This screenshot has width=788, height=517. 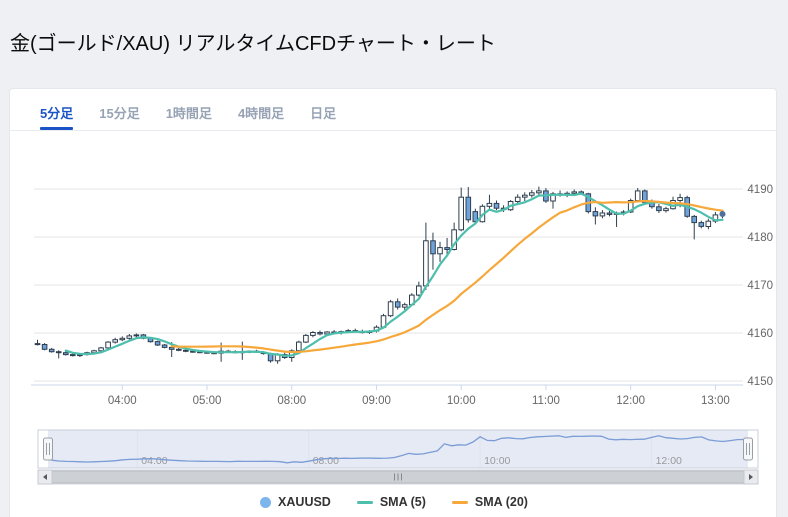 I want to click on range-navigator: 04:00 08:00 10:00 12:00, so click(x=398, y=457).